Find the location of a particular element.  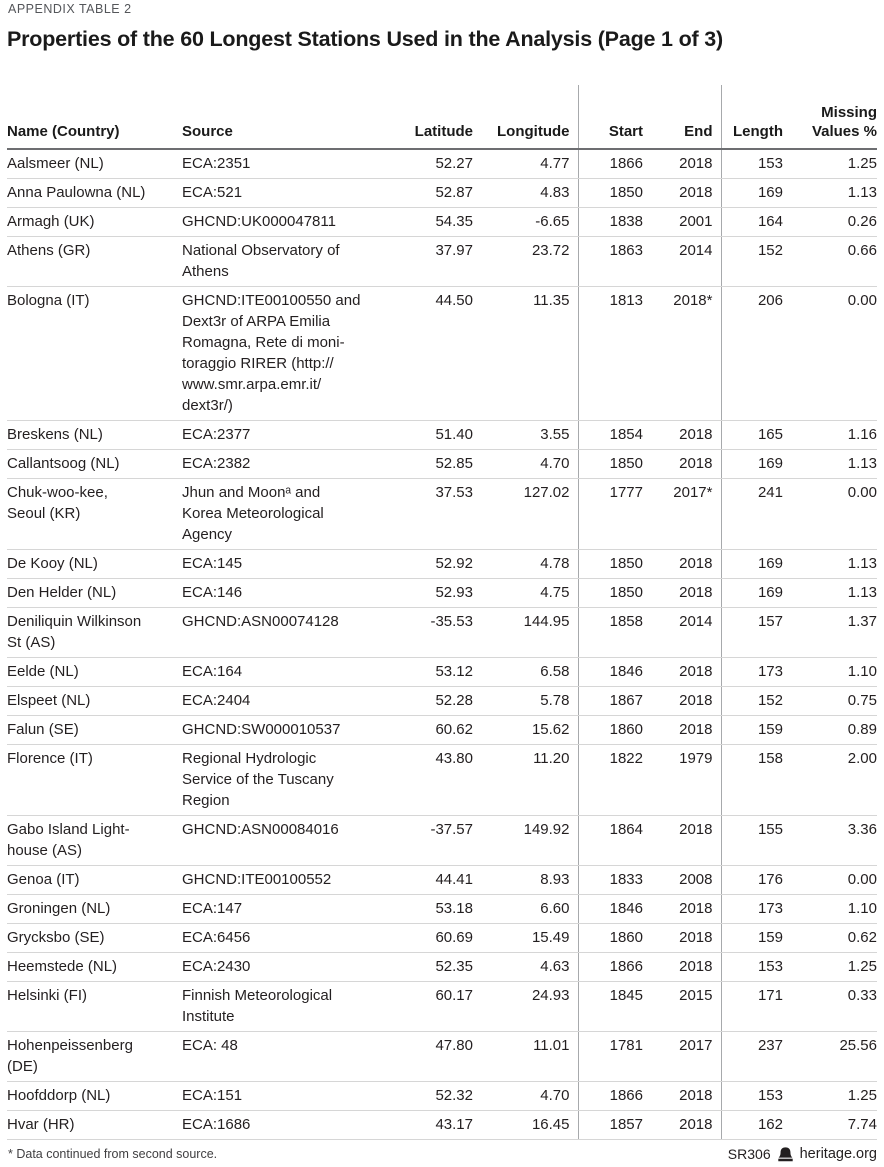

cell-longitude: 149.92 is located at coordinates (525, 840).